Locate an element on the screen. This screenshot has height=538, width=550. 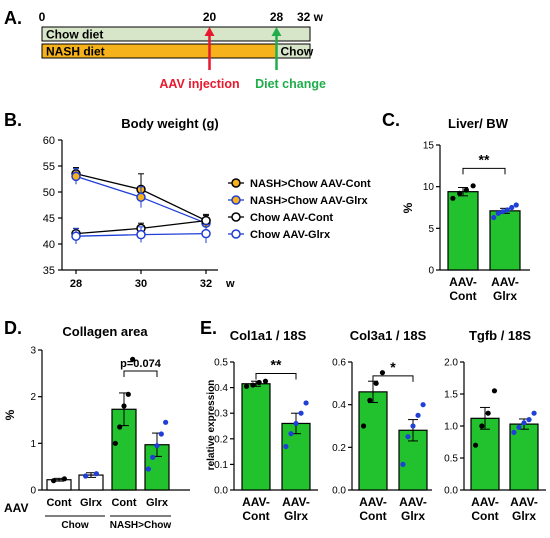
c-category-label-0-1: Cont is located at coordinates (462, 296).